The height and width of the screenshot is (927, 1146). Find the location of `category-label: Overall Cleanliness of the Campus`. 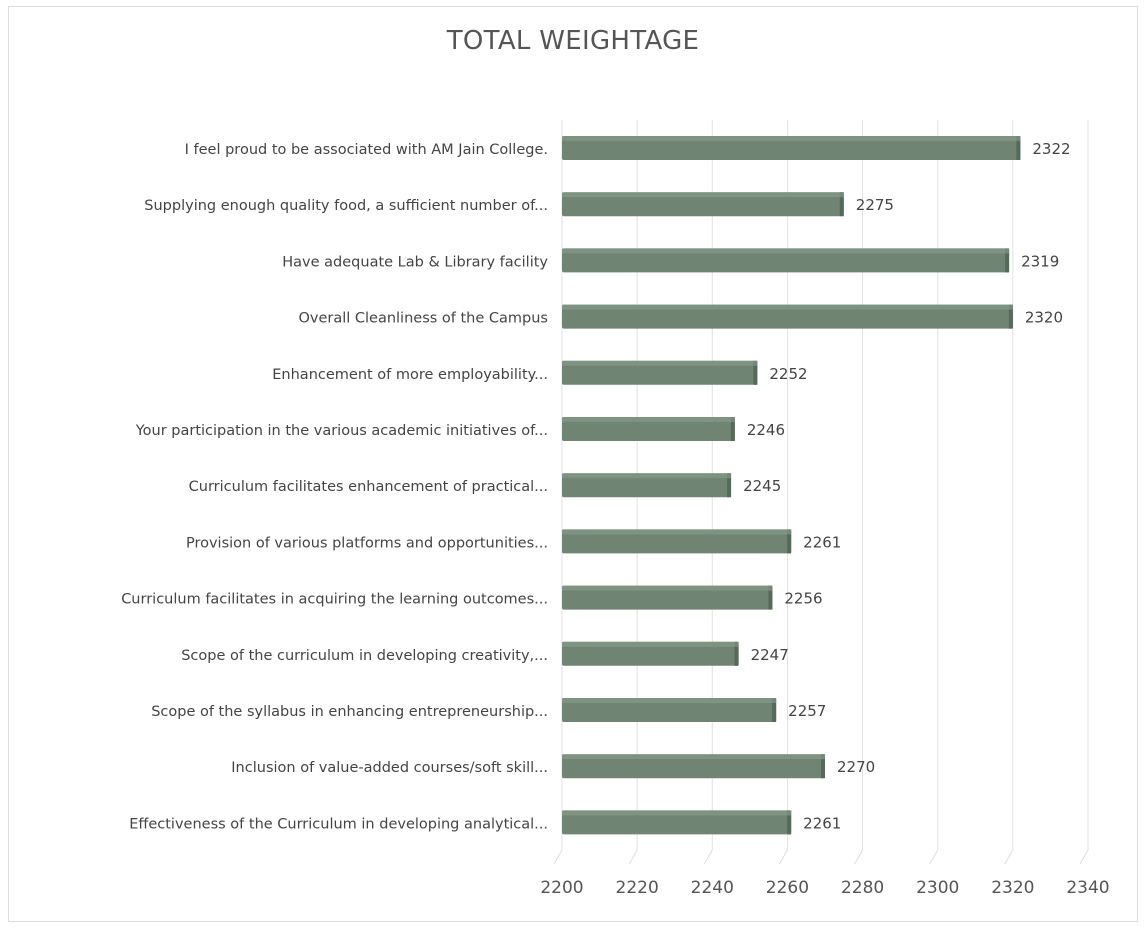

category-label: Overall Cleanliness of the Campus is located at coordinates (423, 319).